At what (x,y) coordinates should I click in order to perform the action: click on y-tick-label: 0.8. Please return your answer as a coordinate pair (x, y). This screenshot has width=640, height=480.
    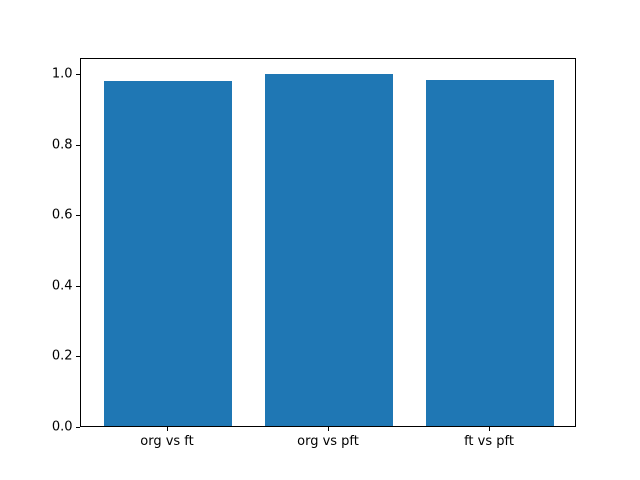
    Looking at the image, I should click on (62, 144).